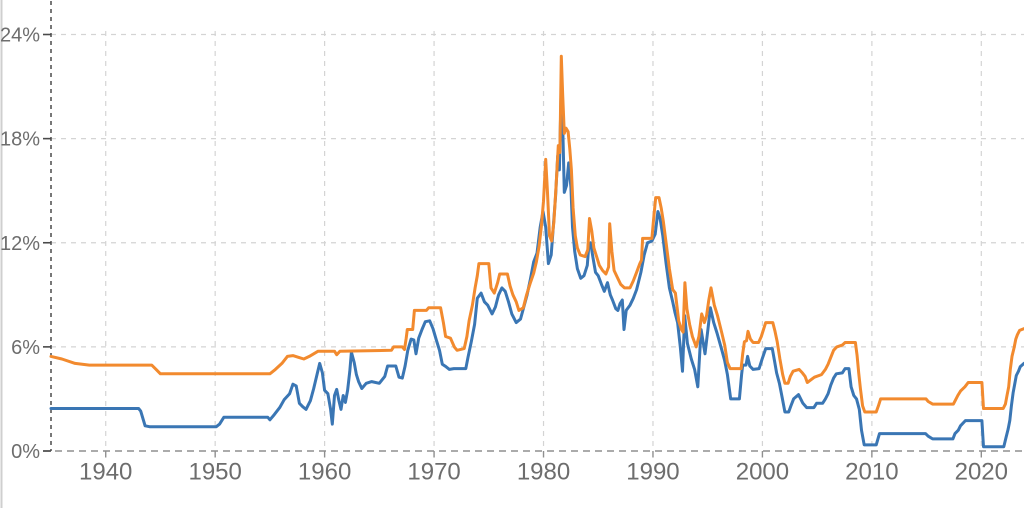 This screenshot has height=508, width=1024. What do you see at coordinates (20, 140) in the screenshot?
I see `y-axis-label-18%: 18%` at bounding box center [20, 140].